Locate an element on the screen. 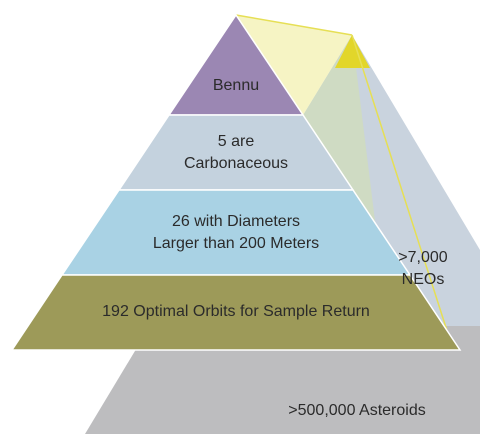 Image resolution: width=480 pixels, height=434 pixels. neos-tip is located at coordinates (352, 51).